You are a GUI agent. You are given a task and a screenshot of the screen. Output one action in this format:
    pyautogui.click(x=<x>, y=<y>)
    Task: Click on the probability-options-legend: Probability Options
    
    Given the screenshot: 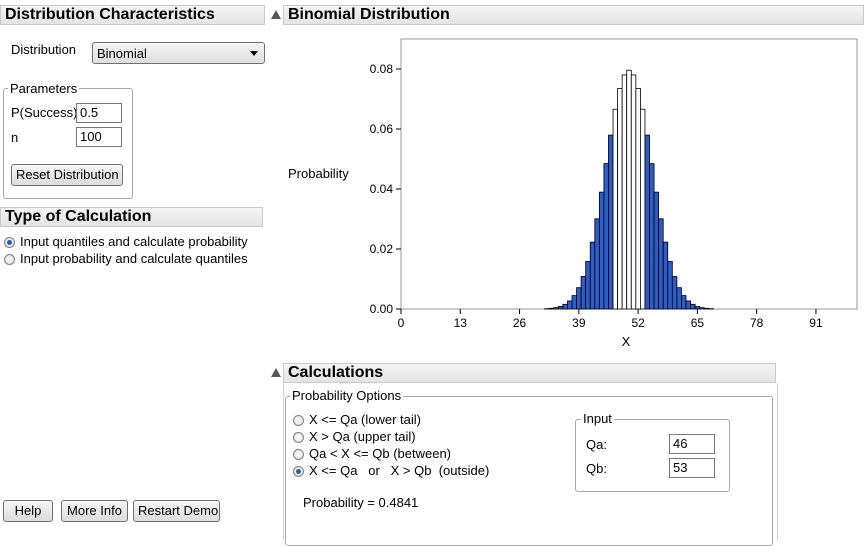 What is the action you would take?
    pyautogui.click(x=346, y=396)
    